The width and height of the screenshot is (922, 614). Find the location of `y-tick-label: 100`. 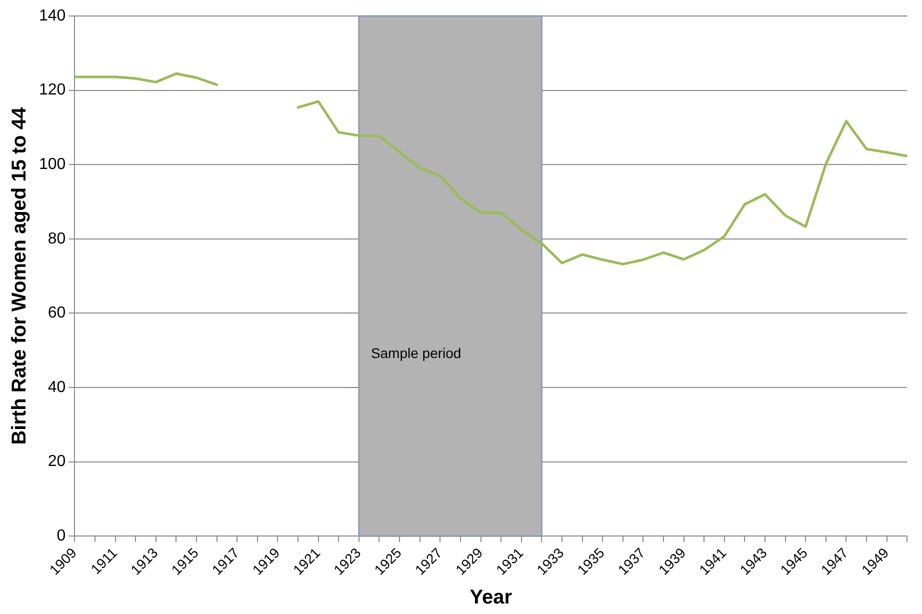

y-tick-label: 100 is located at coordinates (52, 165).